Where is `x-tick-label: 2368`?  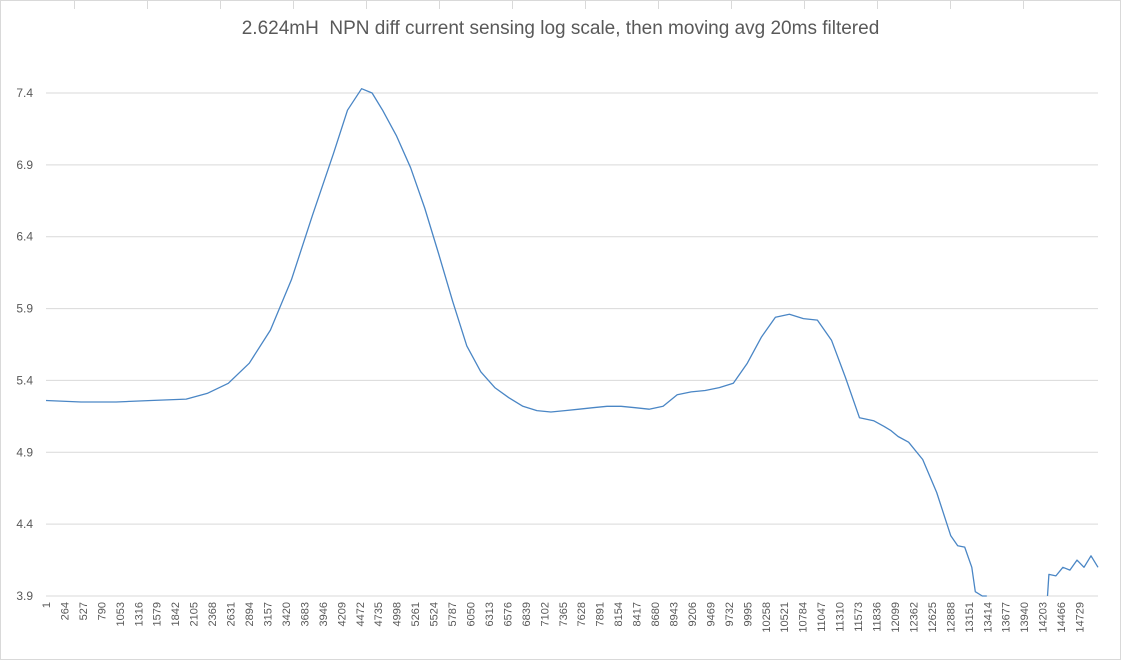
x-tick-label: 2368 is located at coordinates (213, 614).